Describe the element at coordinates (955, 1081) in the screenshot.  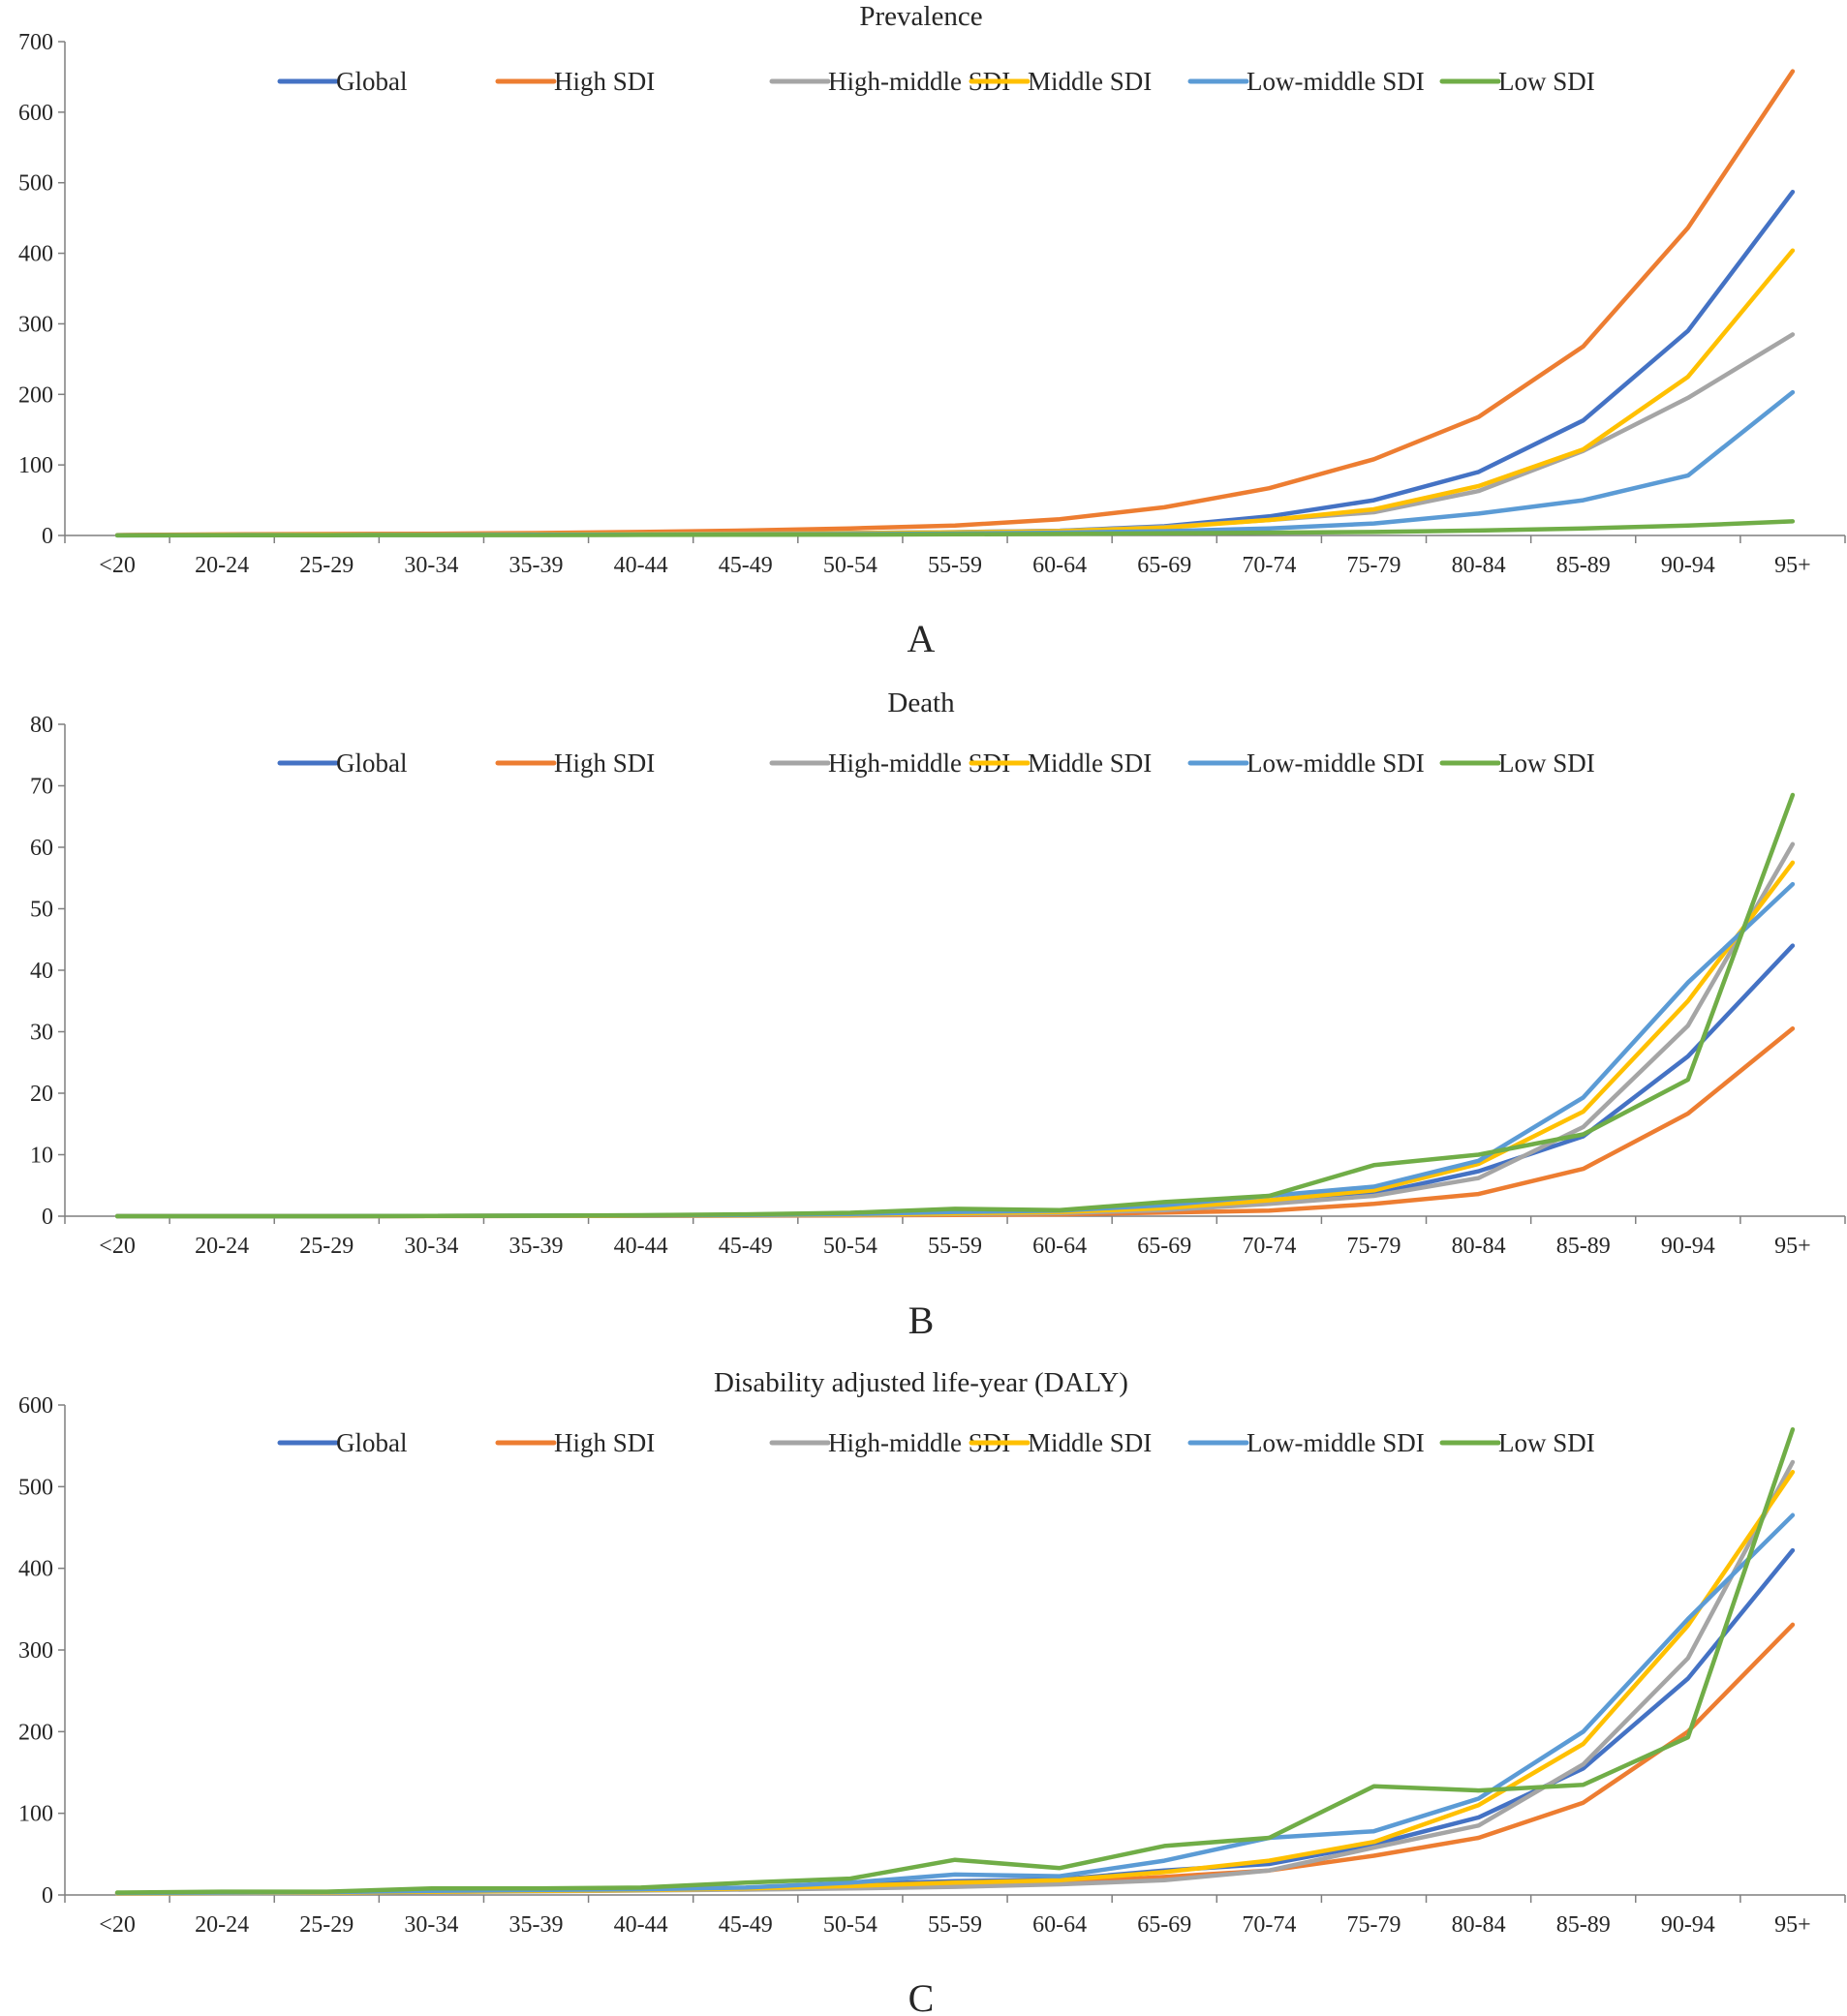
I see `series-line-global` at that location.